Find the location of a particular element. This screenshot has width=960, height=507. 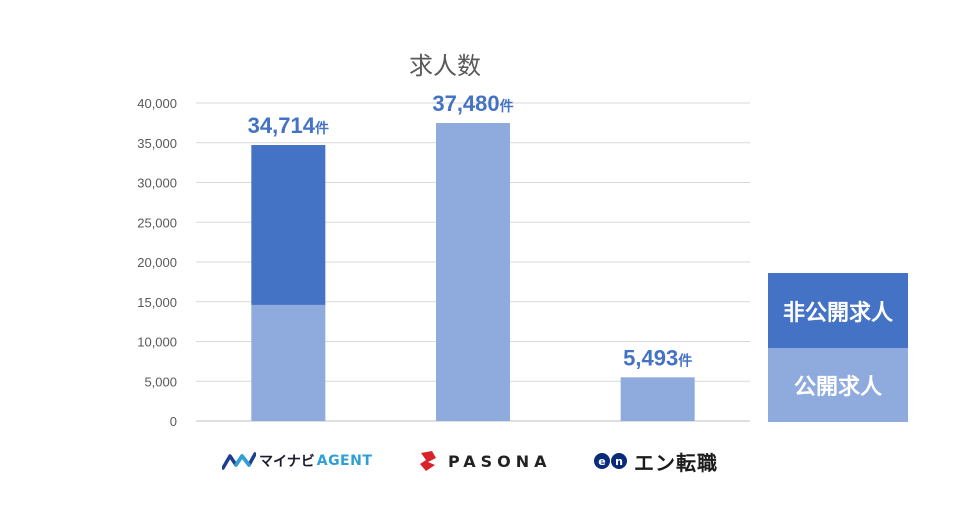

y-tick-label: 35,000 is located at coordinates (157, 143).